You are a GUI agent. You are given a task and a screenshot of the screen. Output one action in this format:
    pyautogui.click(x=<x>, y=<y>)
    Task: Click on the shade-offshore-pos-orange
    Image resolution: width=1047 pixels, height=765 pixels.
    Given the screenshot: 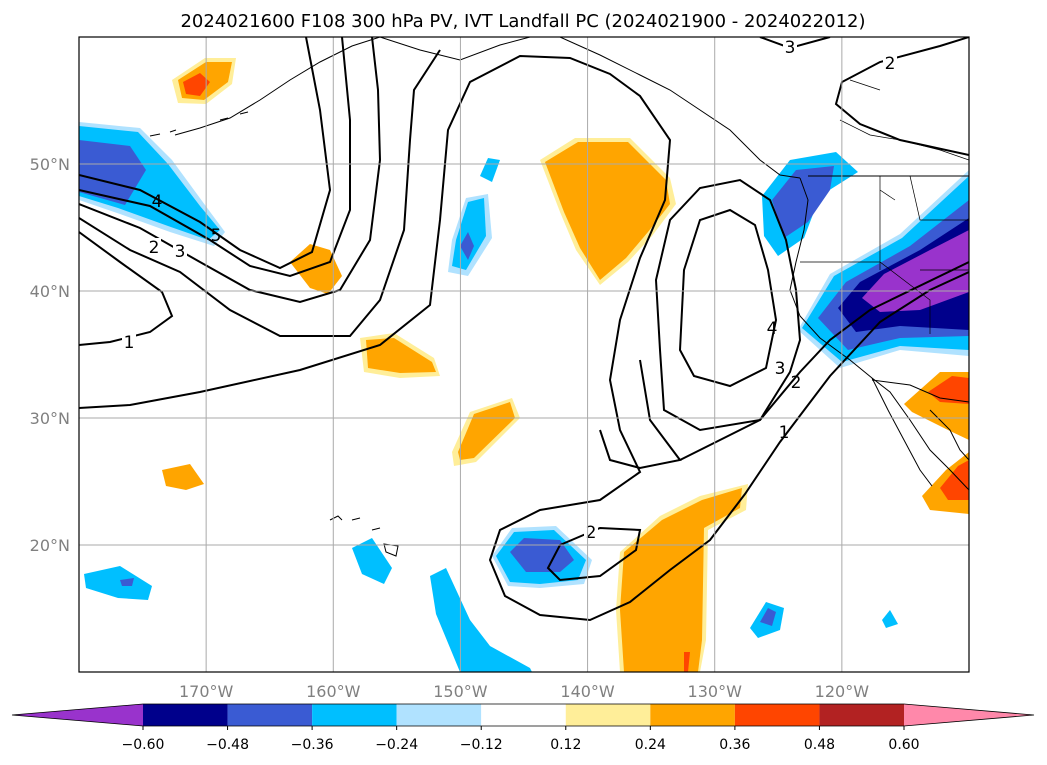 What is the action you would take?
    pyautogui.click(x=607, y=211)
    